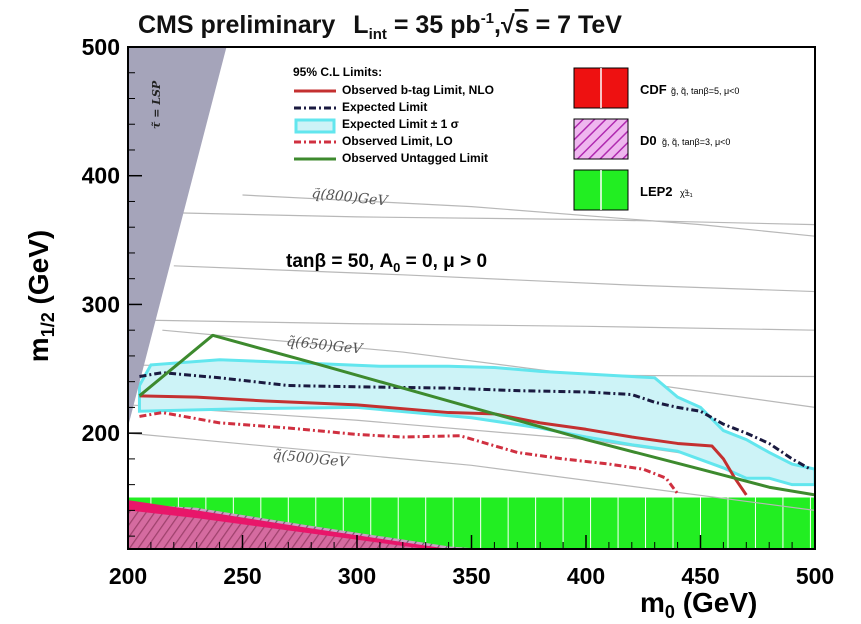 This screenshot has width=861, height=624. Describe the element at coordinates (101, 433) in the screenshot. I see `y-tick-label: 200` at that location.